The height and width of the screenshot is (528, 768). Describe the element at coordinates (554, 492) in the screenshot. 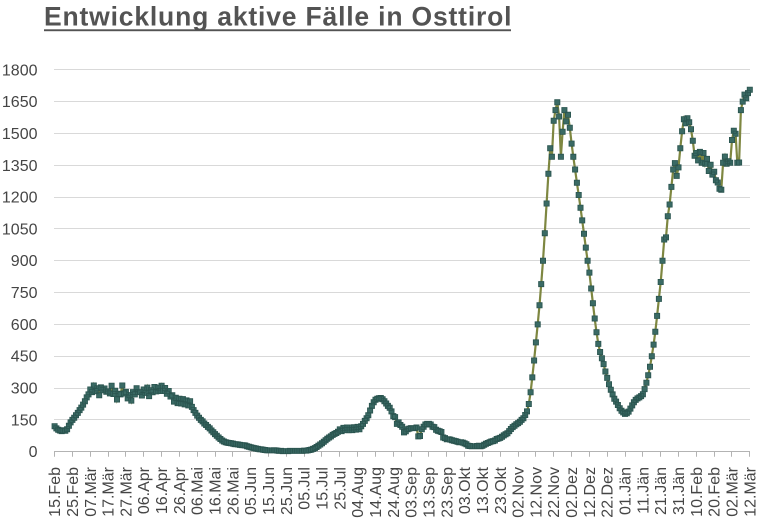

I see `svg-text: 22.Nov` at that location.